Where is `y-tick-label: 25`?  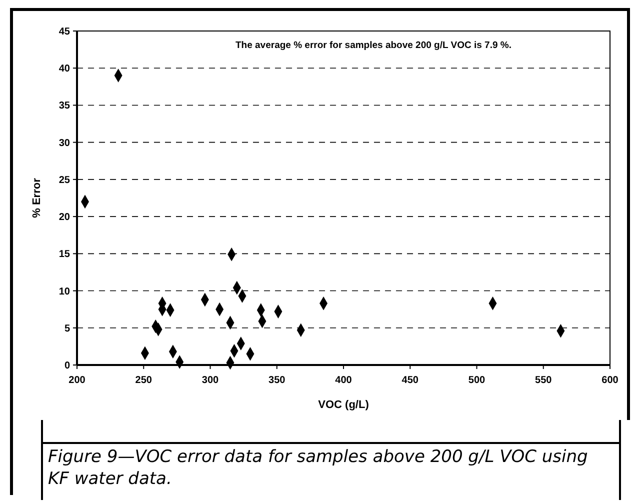
y-tick-label: 25 is located at coordinates (64, 180).